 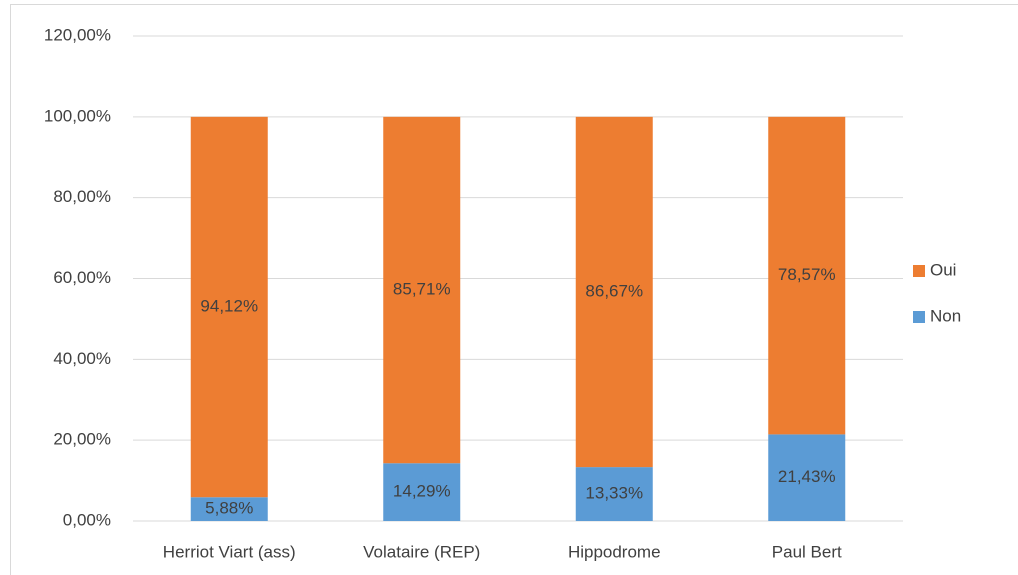 I want to click on data-label: 85,71%, so click(x=422, y=289).